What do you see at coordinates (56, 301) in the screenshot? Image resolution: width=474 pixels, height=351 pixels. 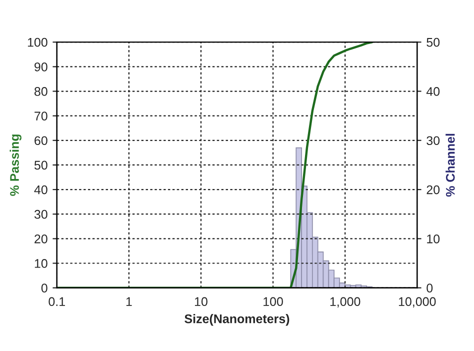 I see `x-tick-label: 0.1` at bounding box center [56, 301].